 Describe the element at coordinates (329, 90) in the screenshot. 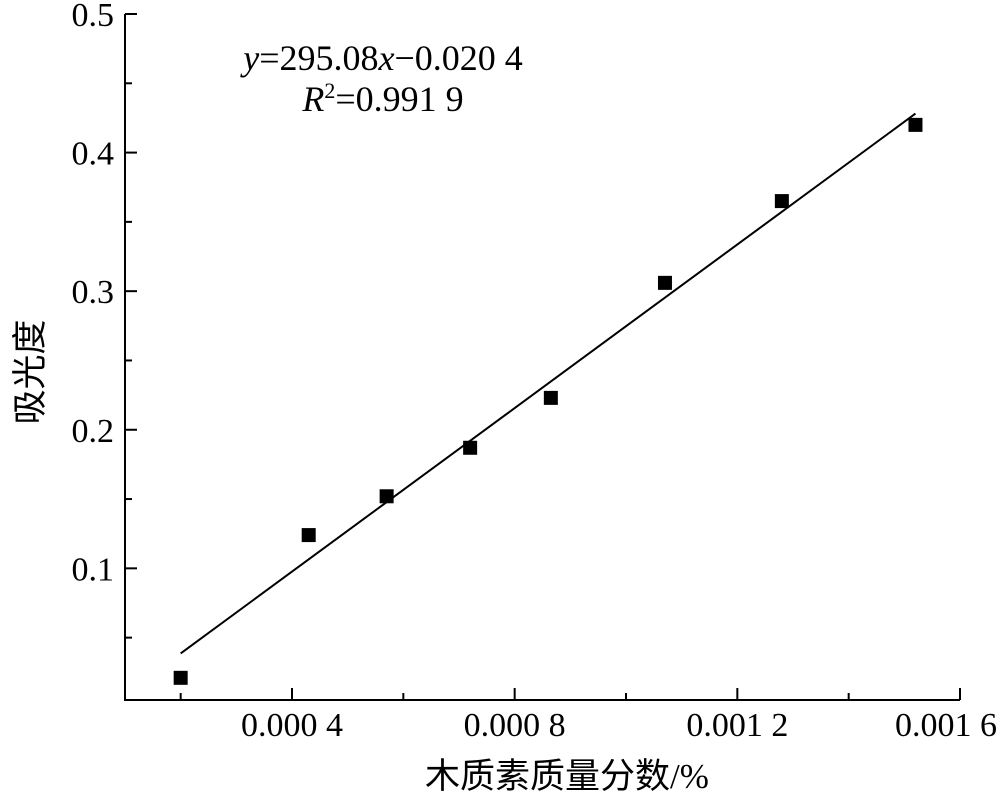

I see `r-squared-superscript: 2` at that location.